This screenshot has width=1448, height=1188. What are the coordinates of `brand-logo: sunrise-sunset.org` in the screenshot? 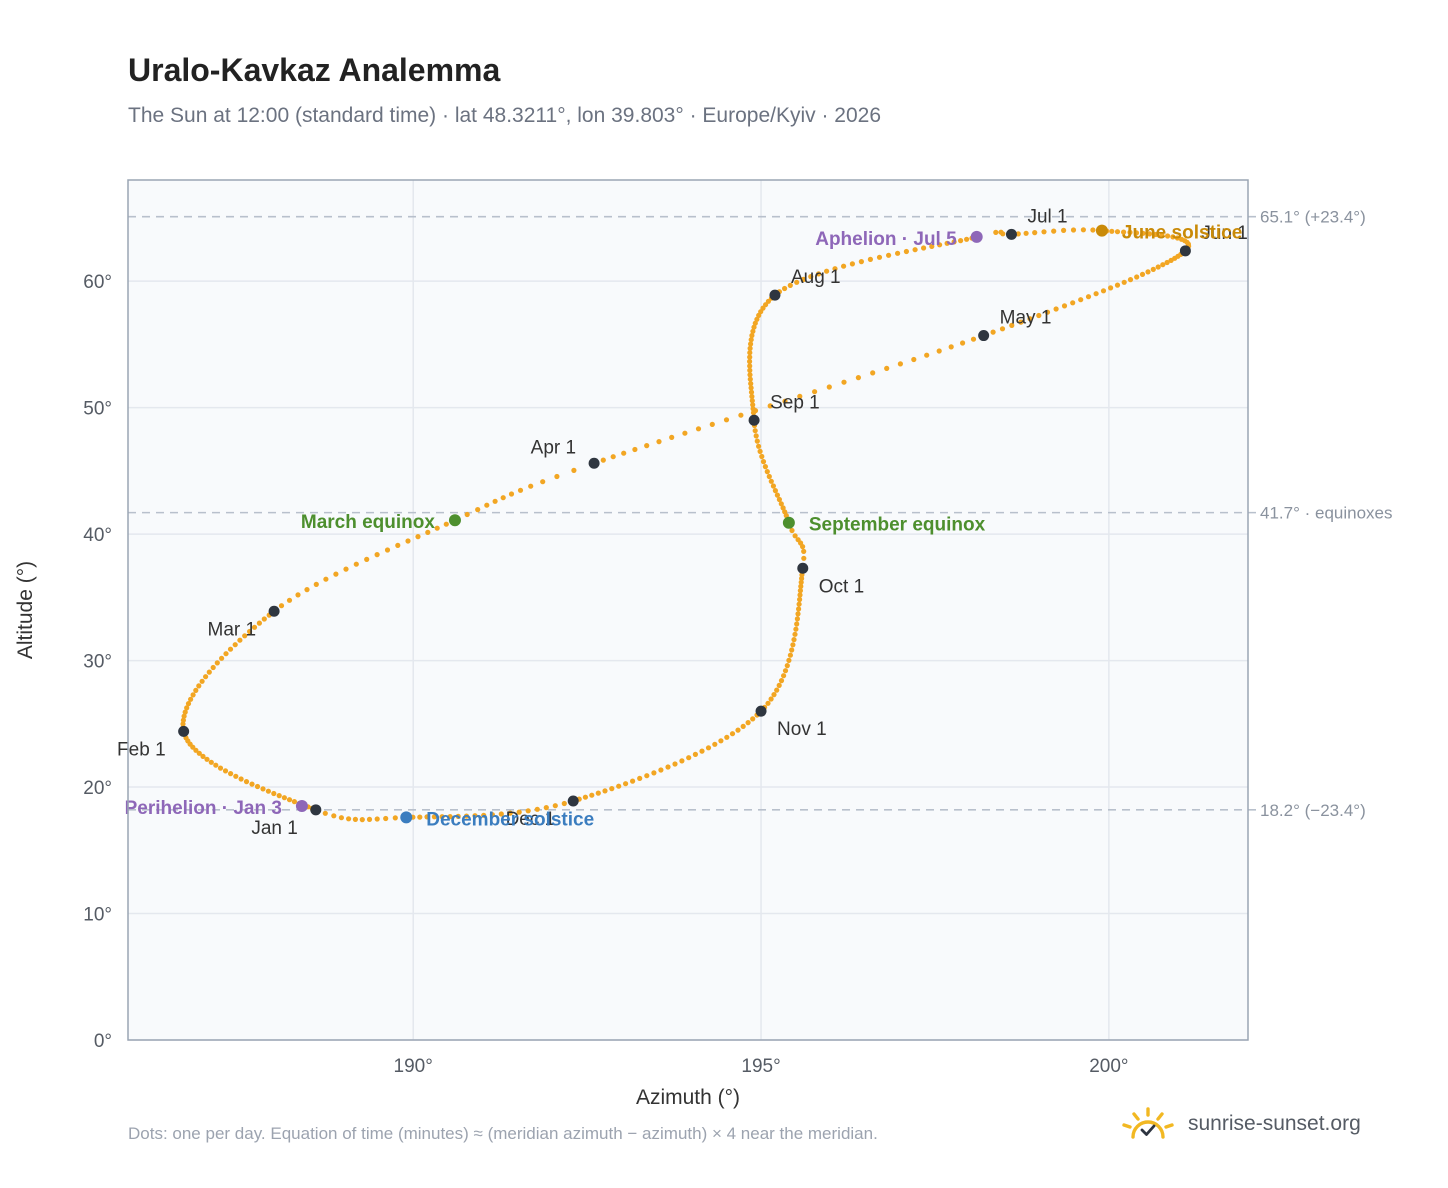 It's located at (1240, 1124).